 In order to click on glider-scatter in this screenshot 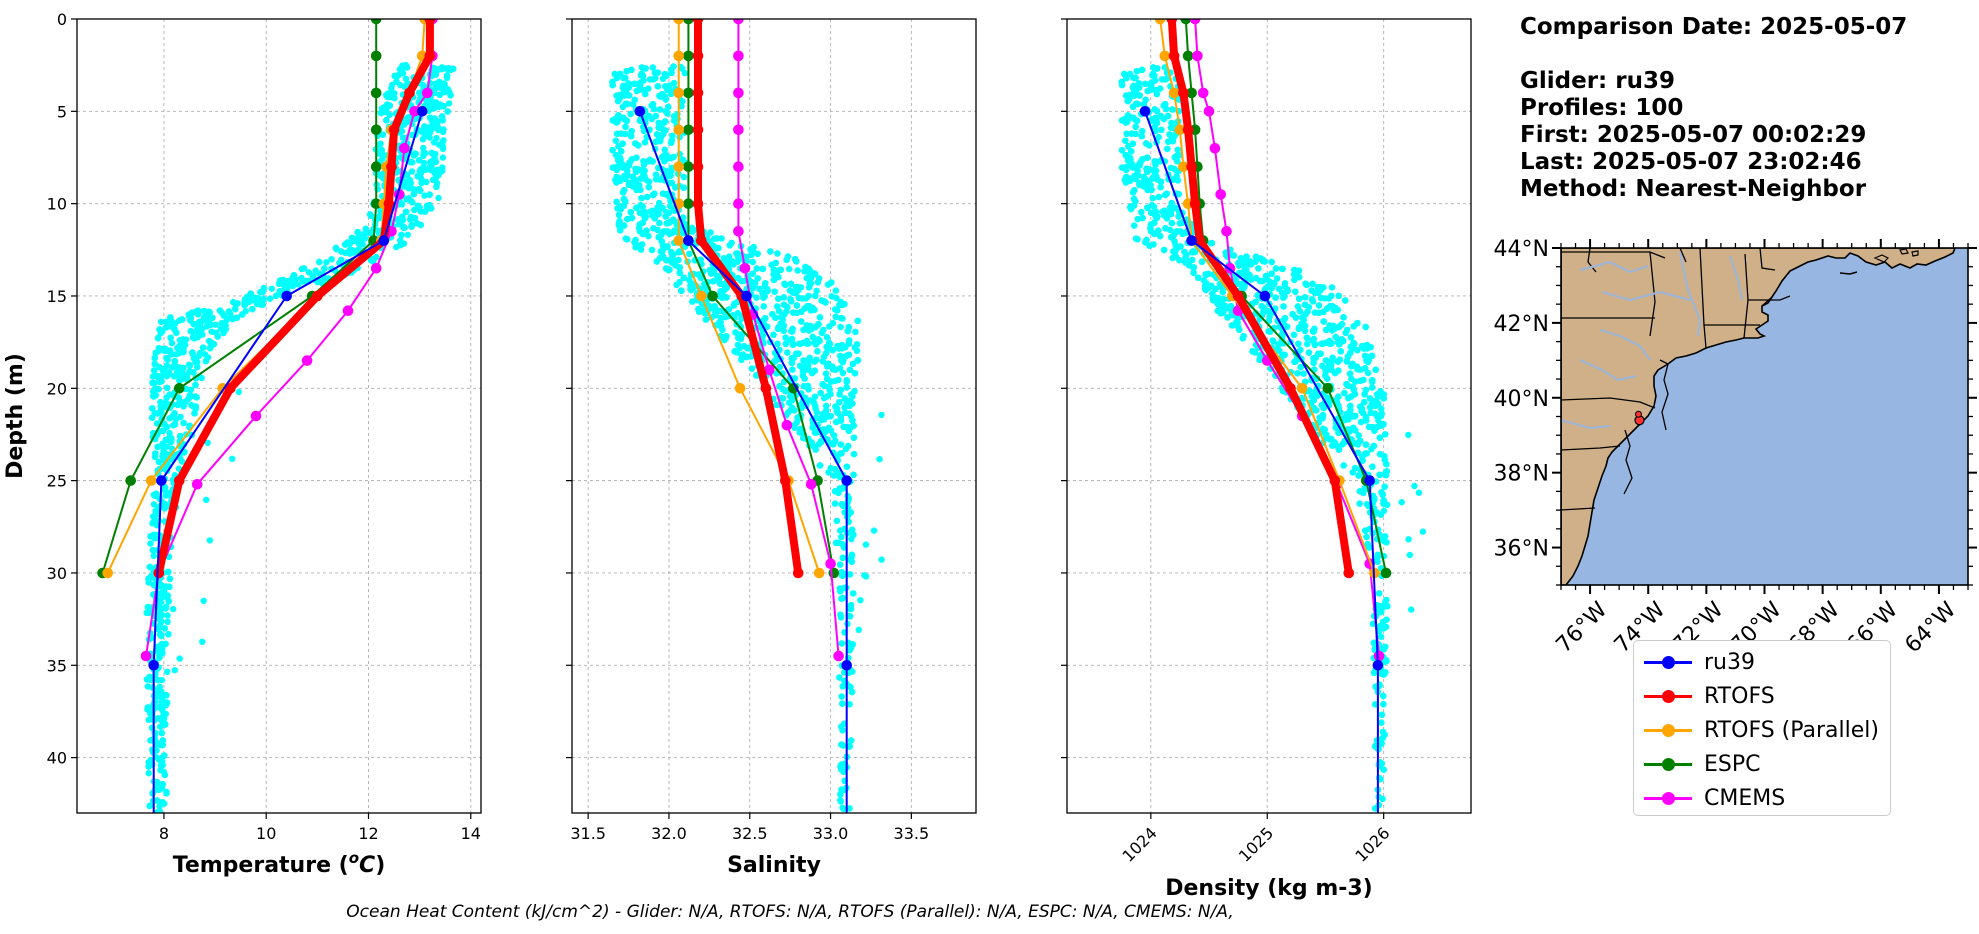, I will do `click(300, 437)`.